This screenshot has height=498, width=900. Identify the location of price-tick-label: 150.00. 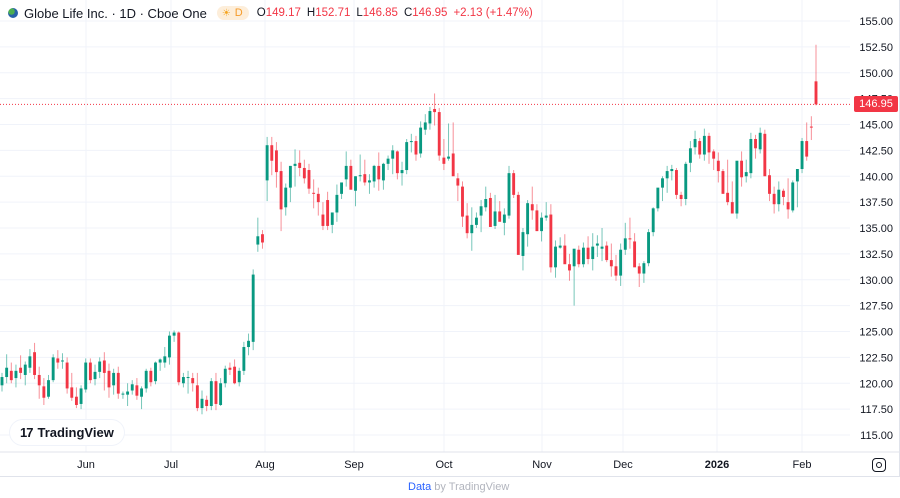
(876, 74).